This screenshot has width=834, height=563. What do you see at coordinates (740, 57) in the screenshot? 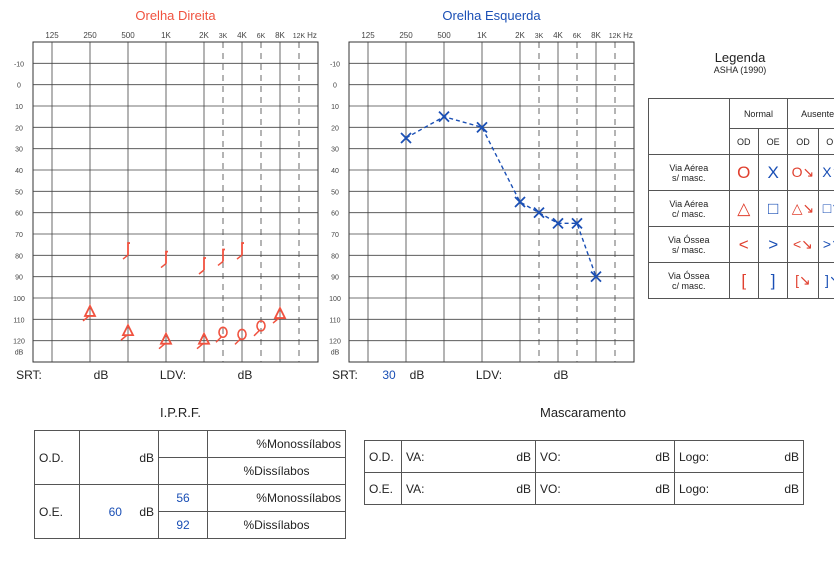
I see `legend-title: Legenda` at bounding box center [740, 57].